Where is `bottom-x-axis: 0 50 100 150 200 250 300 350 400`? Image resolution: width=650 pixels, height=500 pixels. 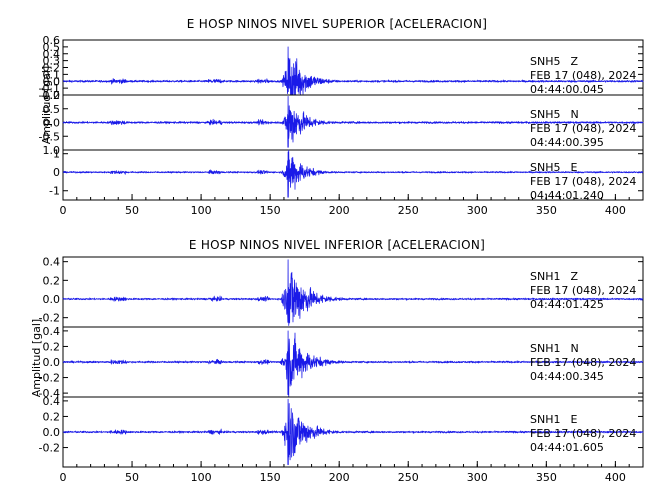 bottom-x-axis: 0 50 100 150 200 250 300 350 400 is located at coordinates (352, 472).